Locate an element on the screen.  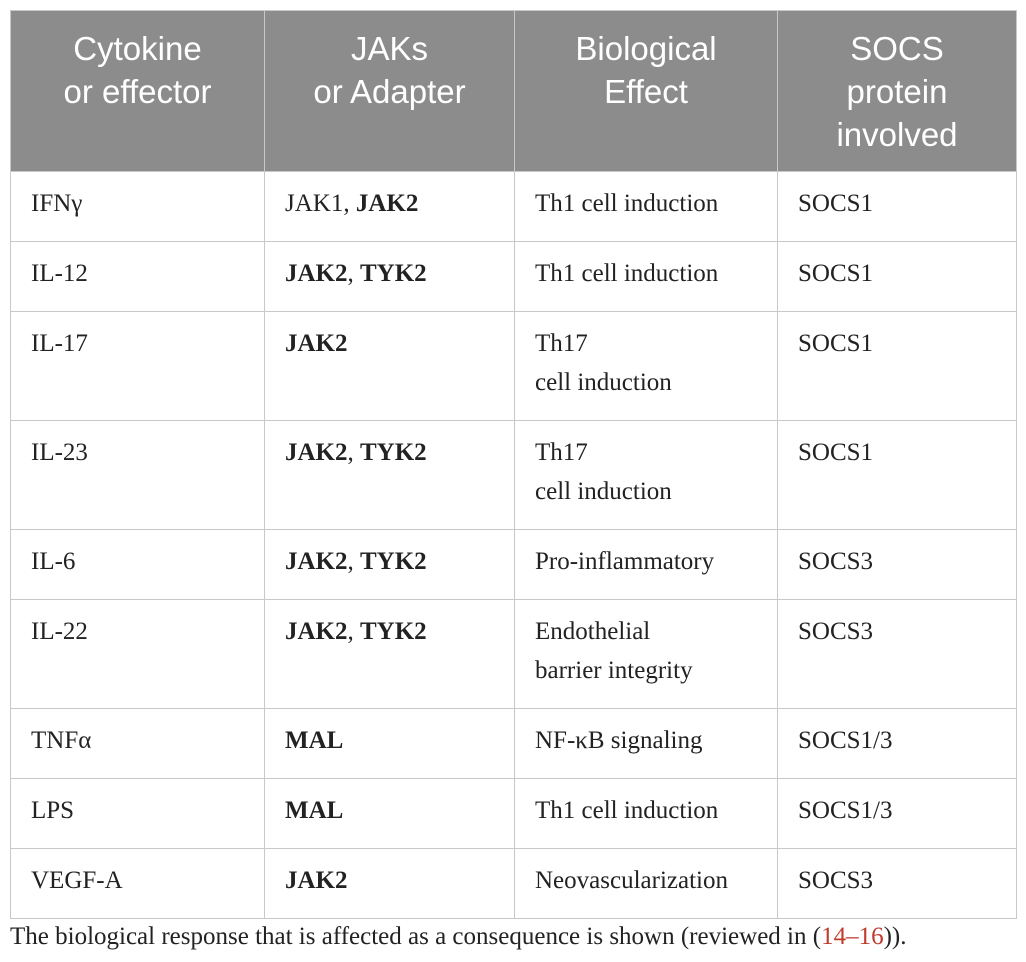
header-jaks: JAKs or Adapter is located at coordinates (389, 91).